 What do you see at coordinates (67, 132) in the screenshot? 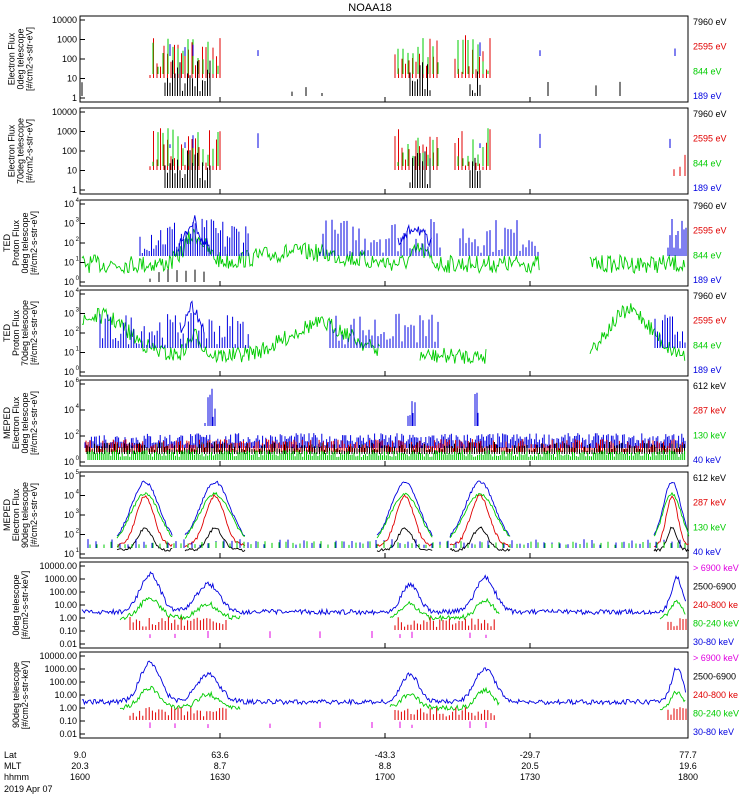
I see `y-tick-label: 1000` at bounding box center [67, 132].